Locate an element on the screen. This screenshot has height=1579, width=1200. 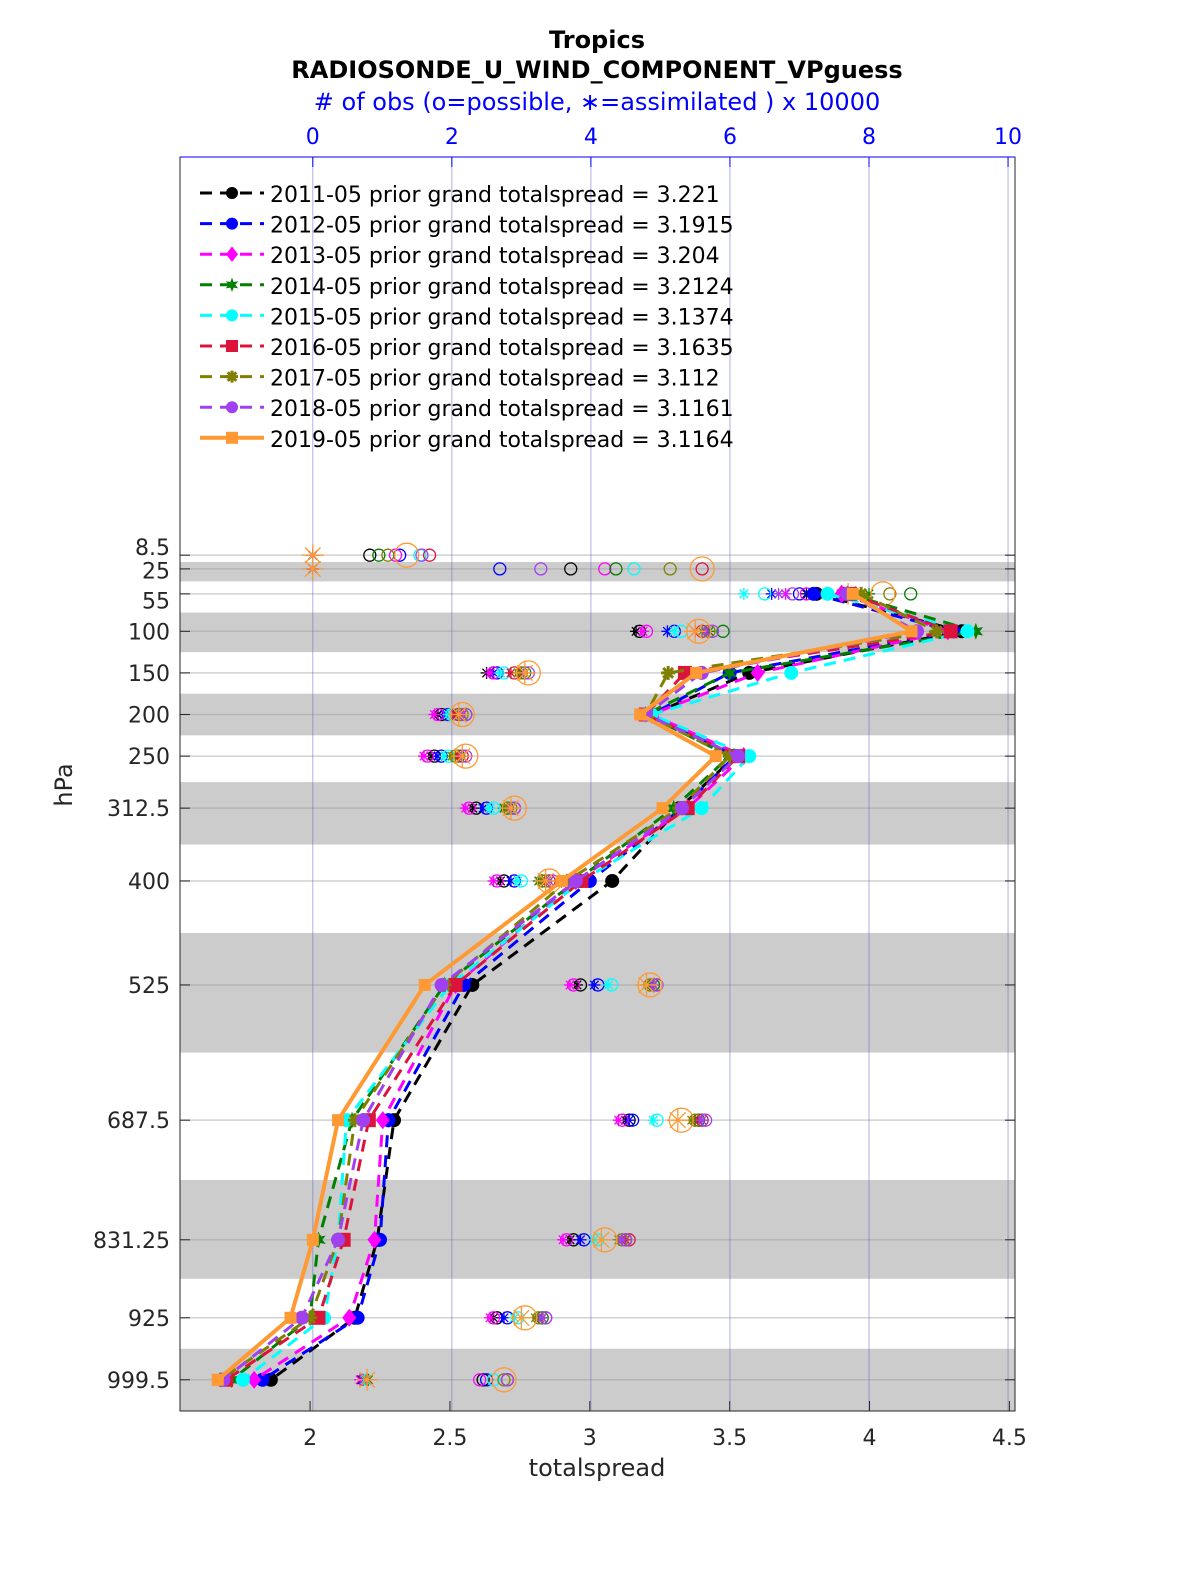
y-tick-label: 55 is located at coordinates (156, 601).